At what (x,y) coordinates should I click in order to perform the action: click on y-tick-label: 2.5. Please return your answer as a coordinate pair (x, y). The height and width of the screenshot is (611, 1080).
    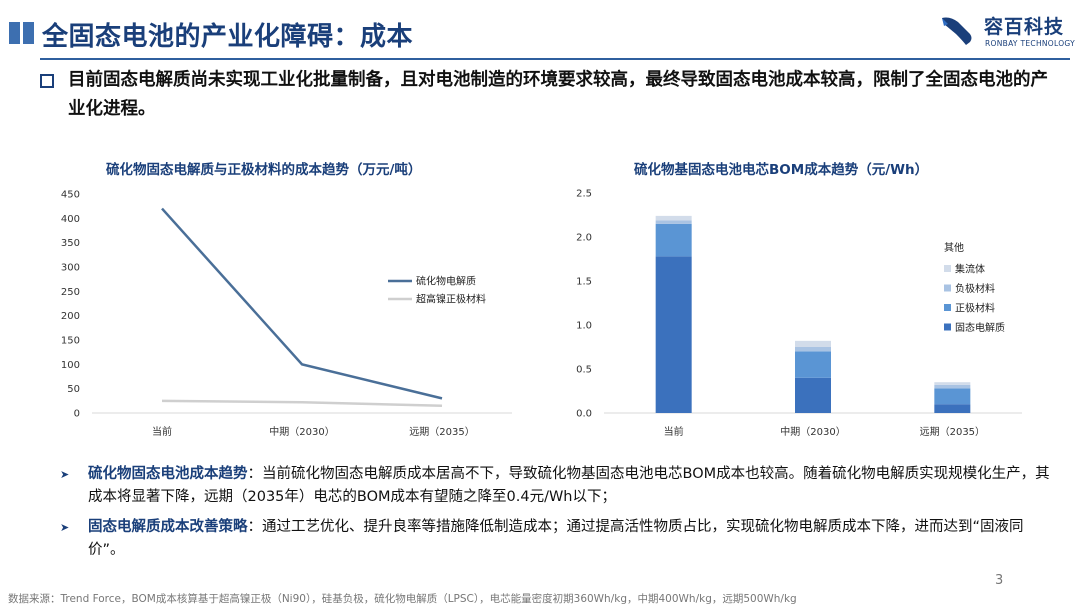
    Looking at the image, I should click on (584, 194).